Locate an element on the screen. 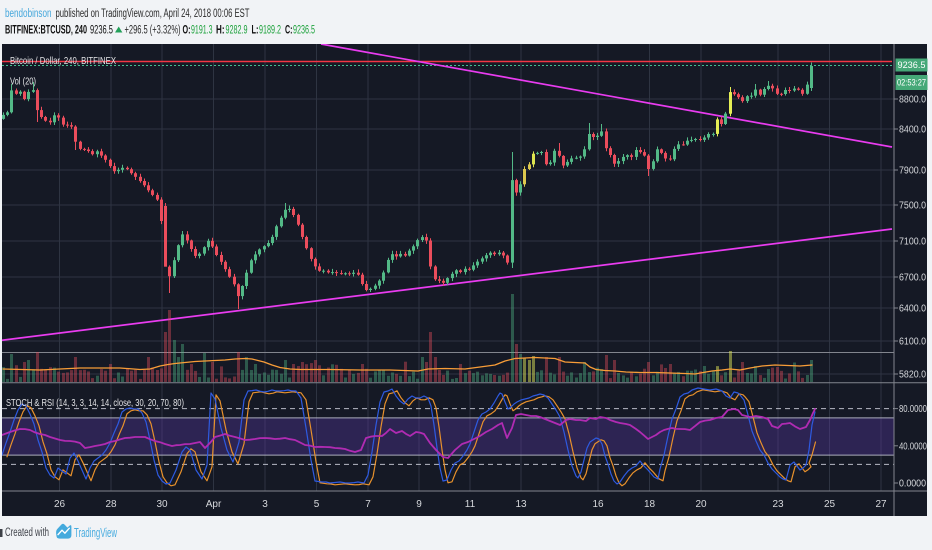 This screenshot has width=932, height=550. svg-text: 8400.0 is located at coordinates (912, 130).